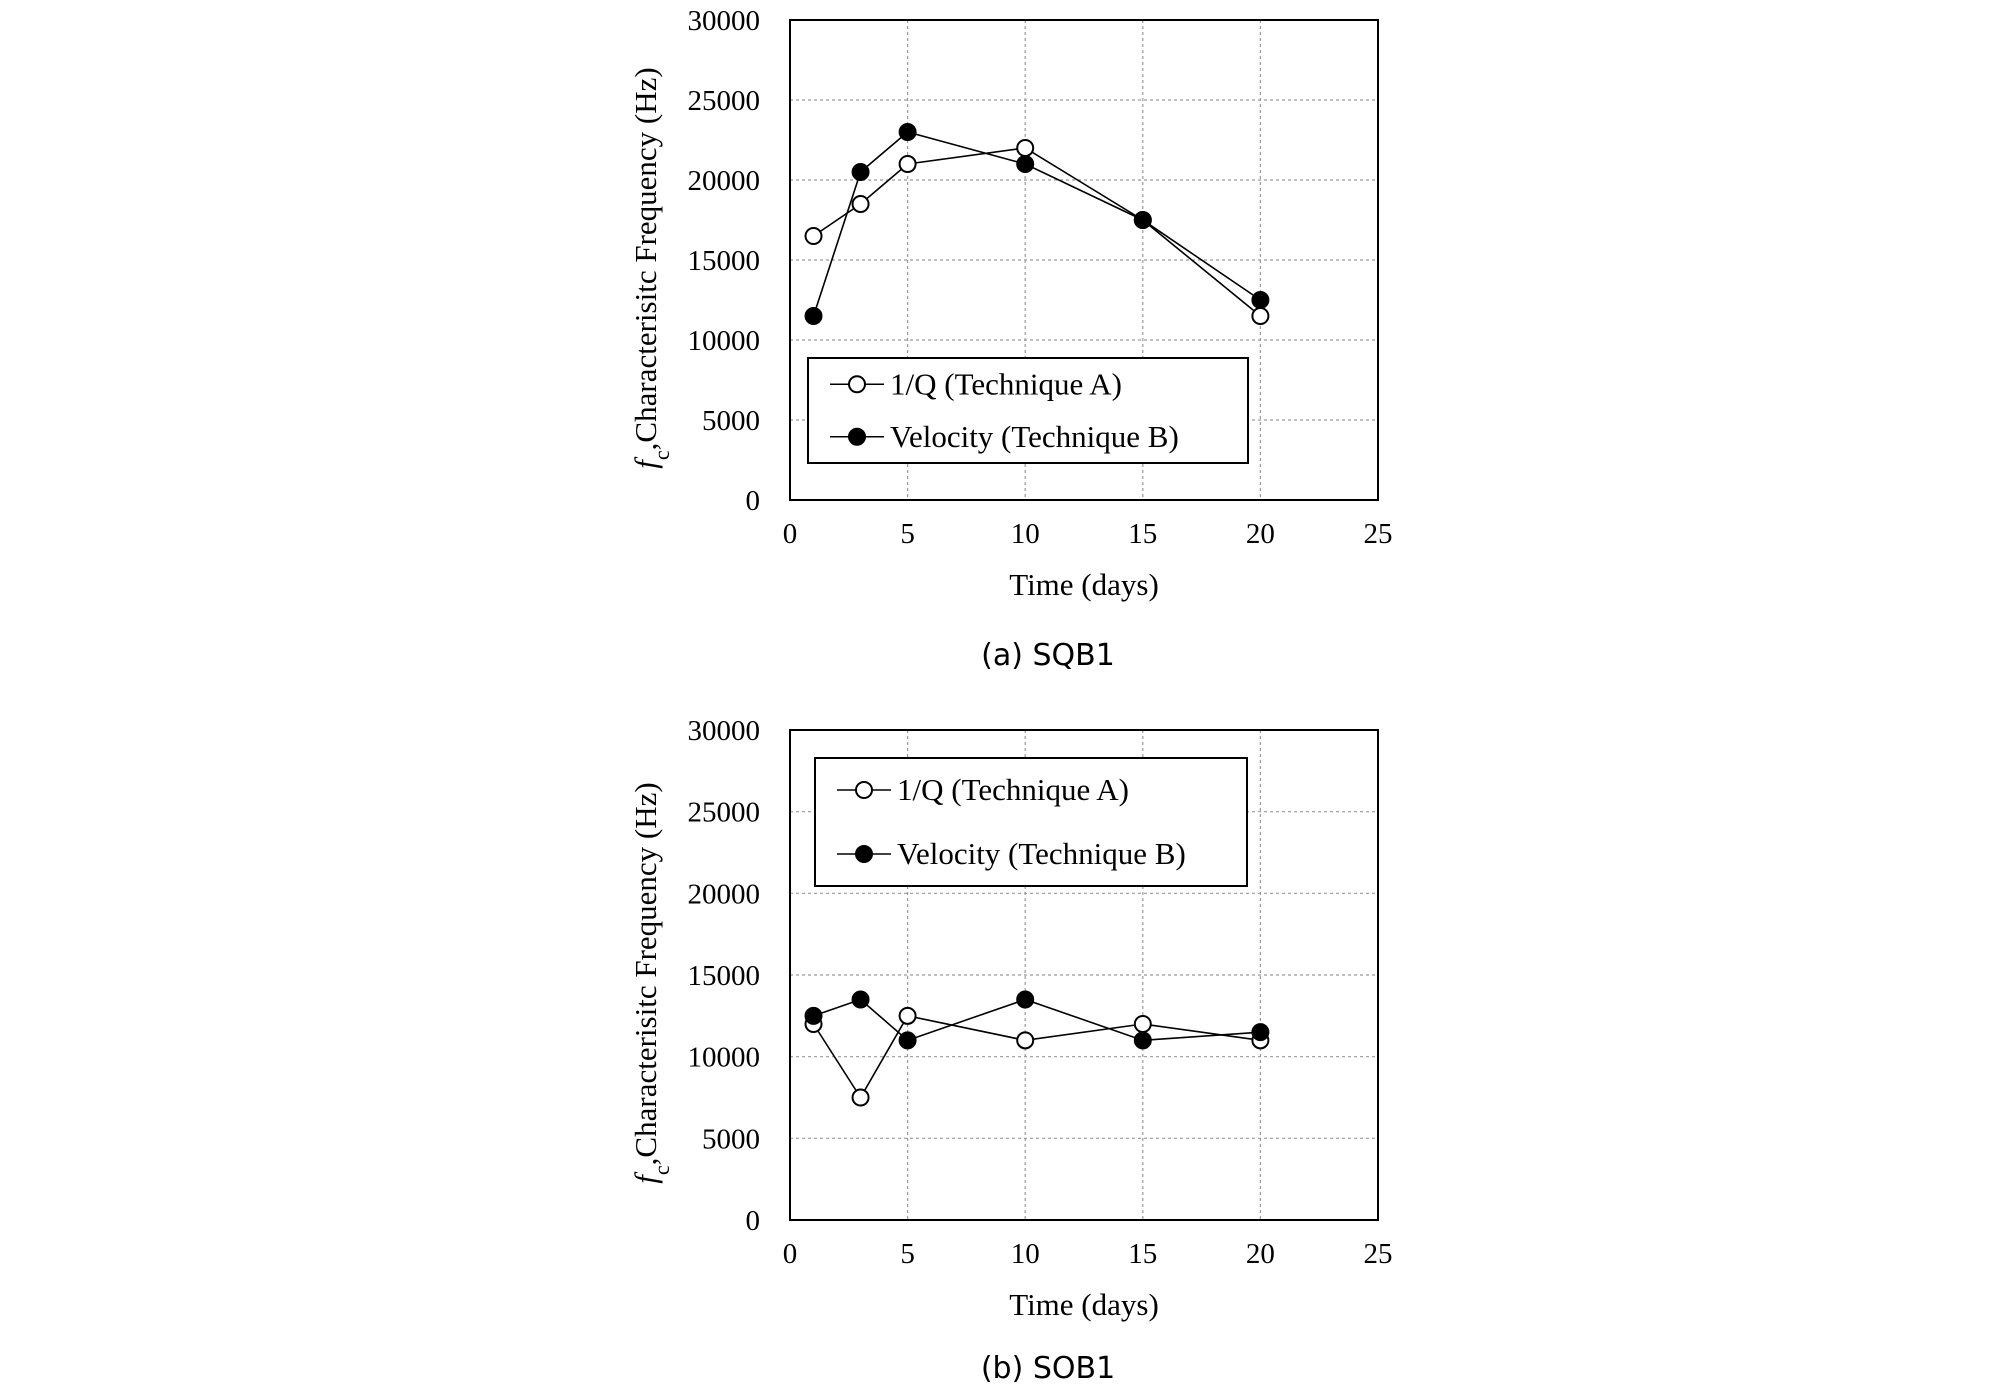  I want to click on chart-caption: (a) SQB1, so click(1048, 655).